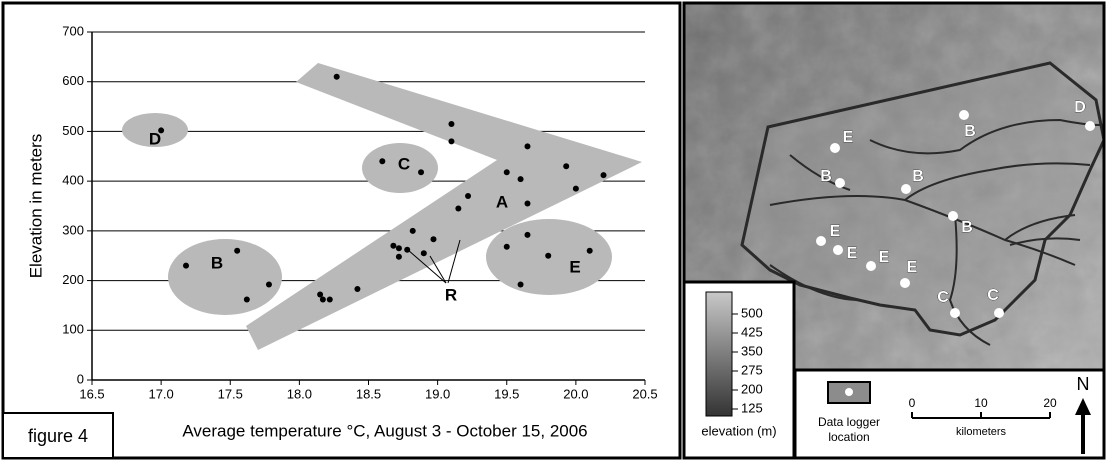 The image size is (1106, 466). Describe the element at coordinates (451, 294) in the screenshot. I see `group-label: R` at that location.